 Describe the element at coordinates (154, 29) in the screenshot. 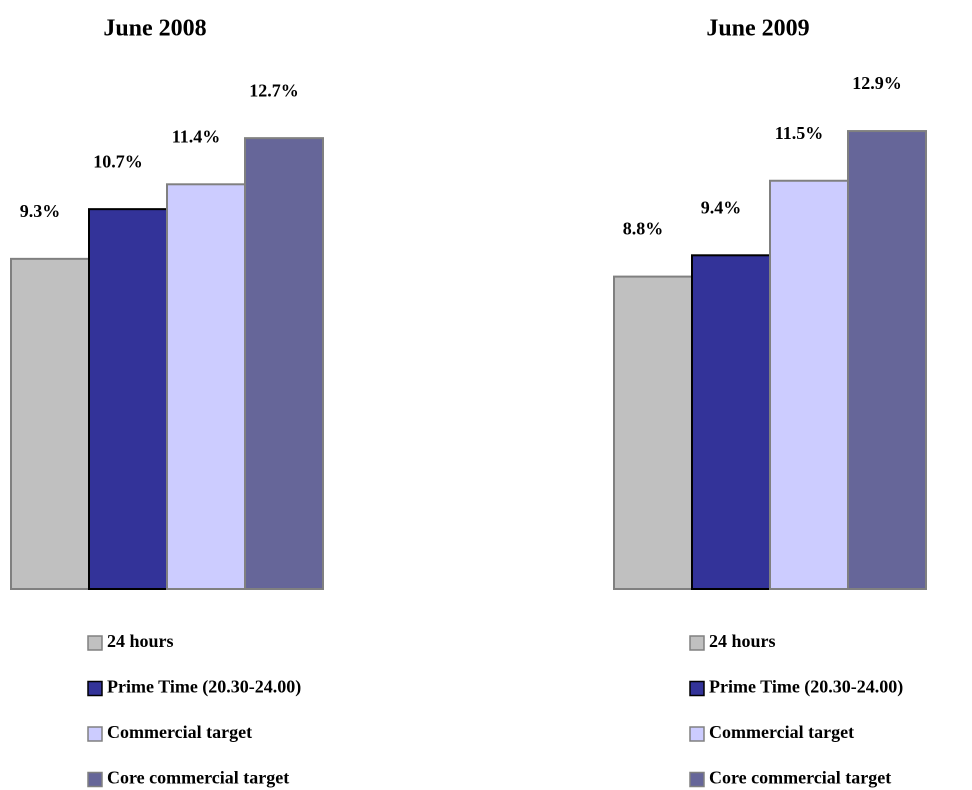

I see `chart-title: June 2008` at that location.